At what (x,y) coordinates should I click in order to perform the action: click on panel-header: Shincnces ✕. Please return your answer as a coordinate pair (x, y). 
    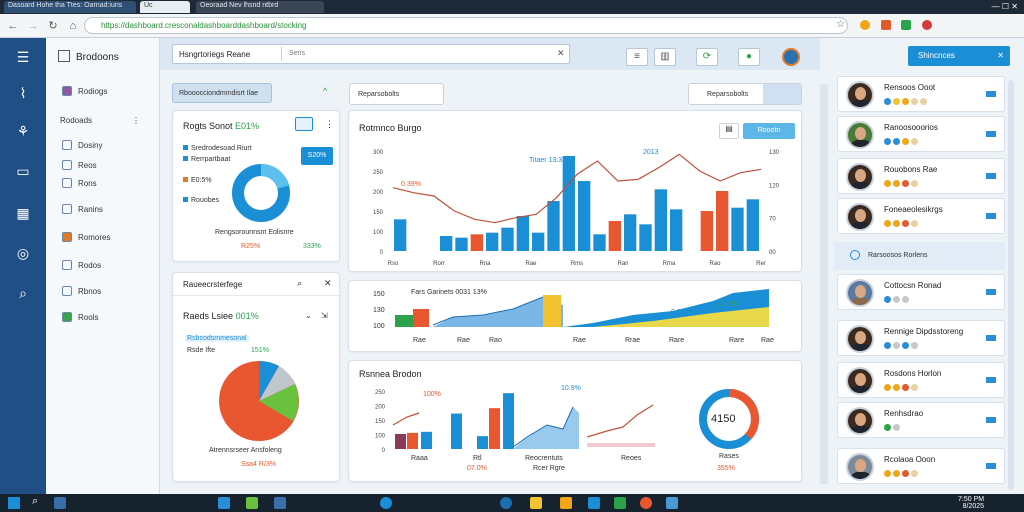
    Looking at the image, I should click on (959, 56).